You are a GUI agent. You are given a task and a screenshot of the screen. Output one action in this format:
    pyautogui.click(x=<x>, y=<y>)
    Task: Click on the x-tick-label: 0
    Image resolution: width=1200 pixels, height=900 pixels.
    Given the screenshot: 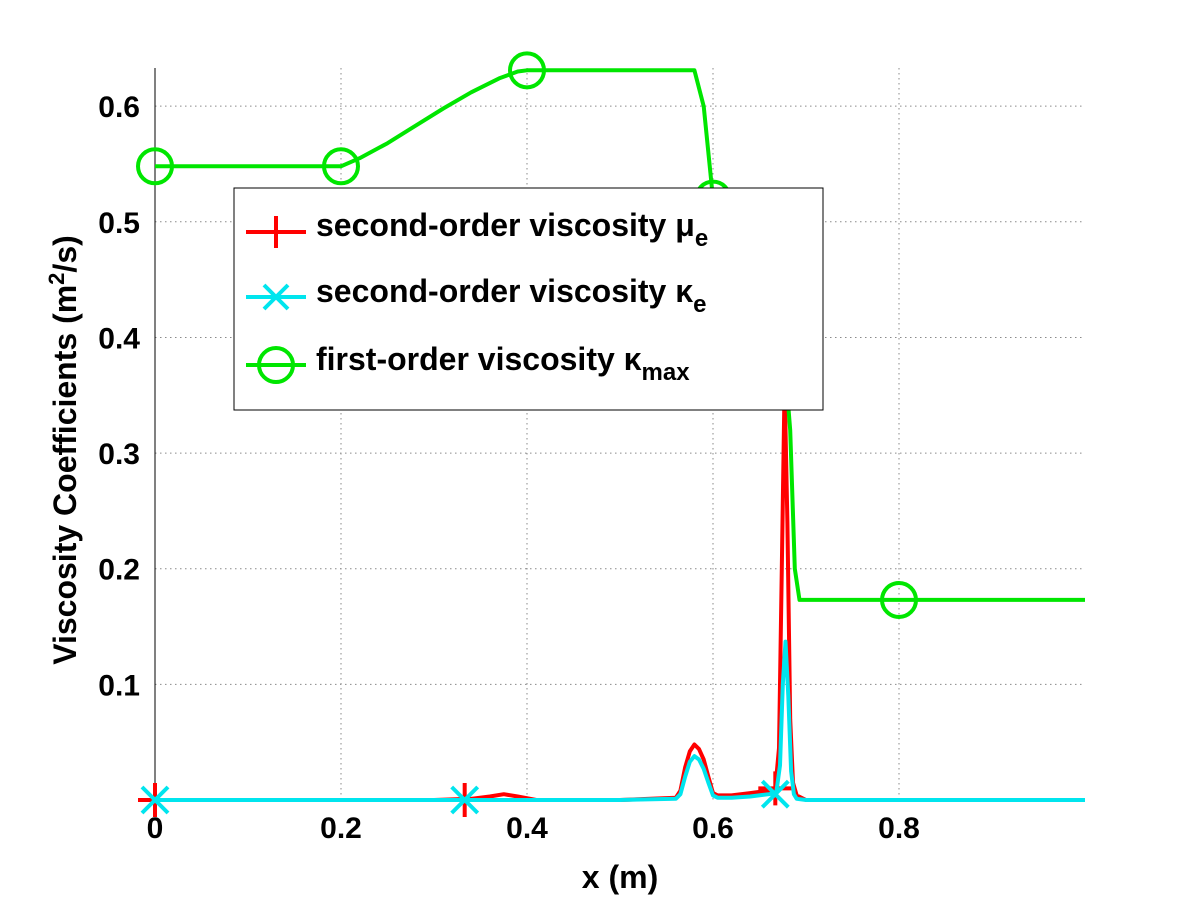 What is the action you would take?
    pyautogui.click(x=155, y=828)
    